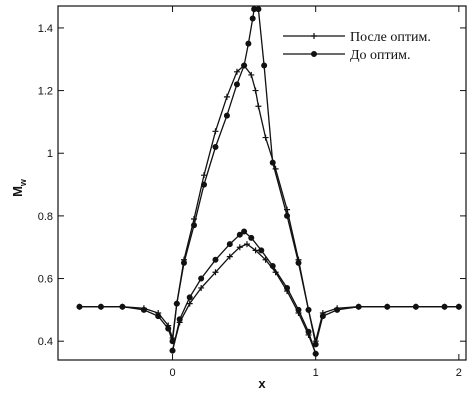 The height and width of the screenshot is (393, 473). I want to click on x-tick-label: 2, so click(459, 373).